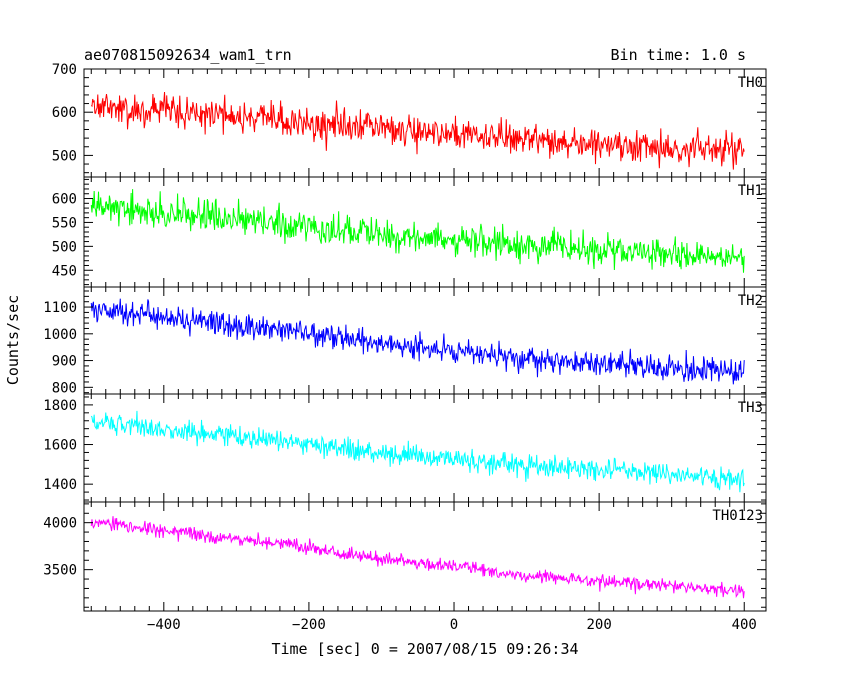 This screenshot has height=680, width=850. Describe the element at coordinates (60, 524) in the screenshot. I see `y-tick-label: 4000` at that location.